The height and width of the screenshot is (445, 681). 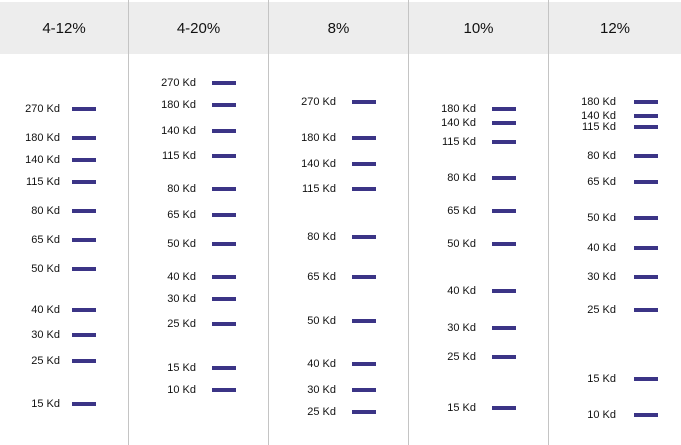 I want to click on lane-header: 10%, so click(x=478, y=28).